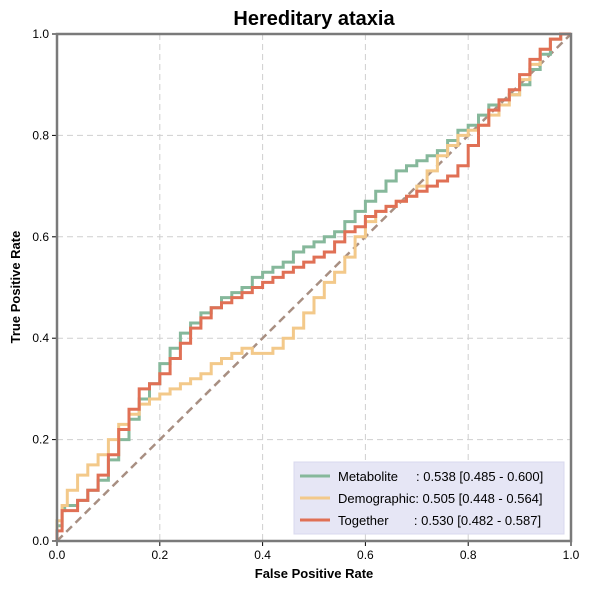 This screenshot has width=591, height=597. I want to click on legend-box, so click(429, 498).